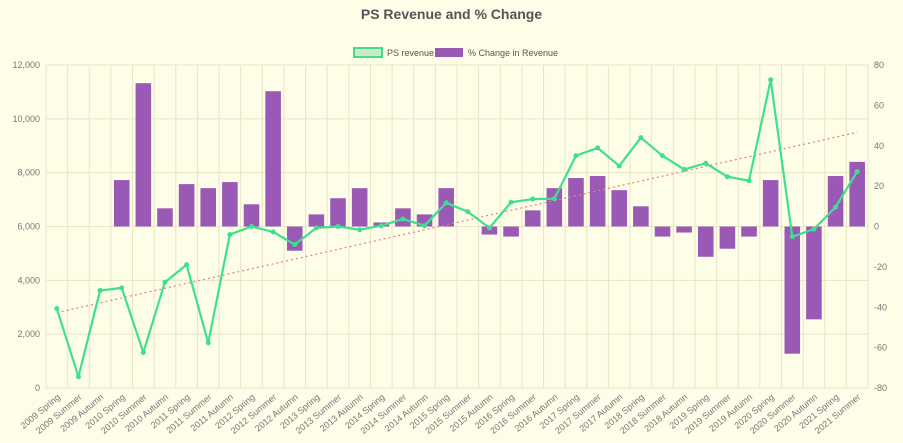  What do you see at coordinates (28, 227) in the screenshot?
I see `y-left-tick-label: 6,000` at bounding box center [28, 227].